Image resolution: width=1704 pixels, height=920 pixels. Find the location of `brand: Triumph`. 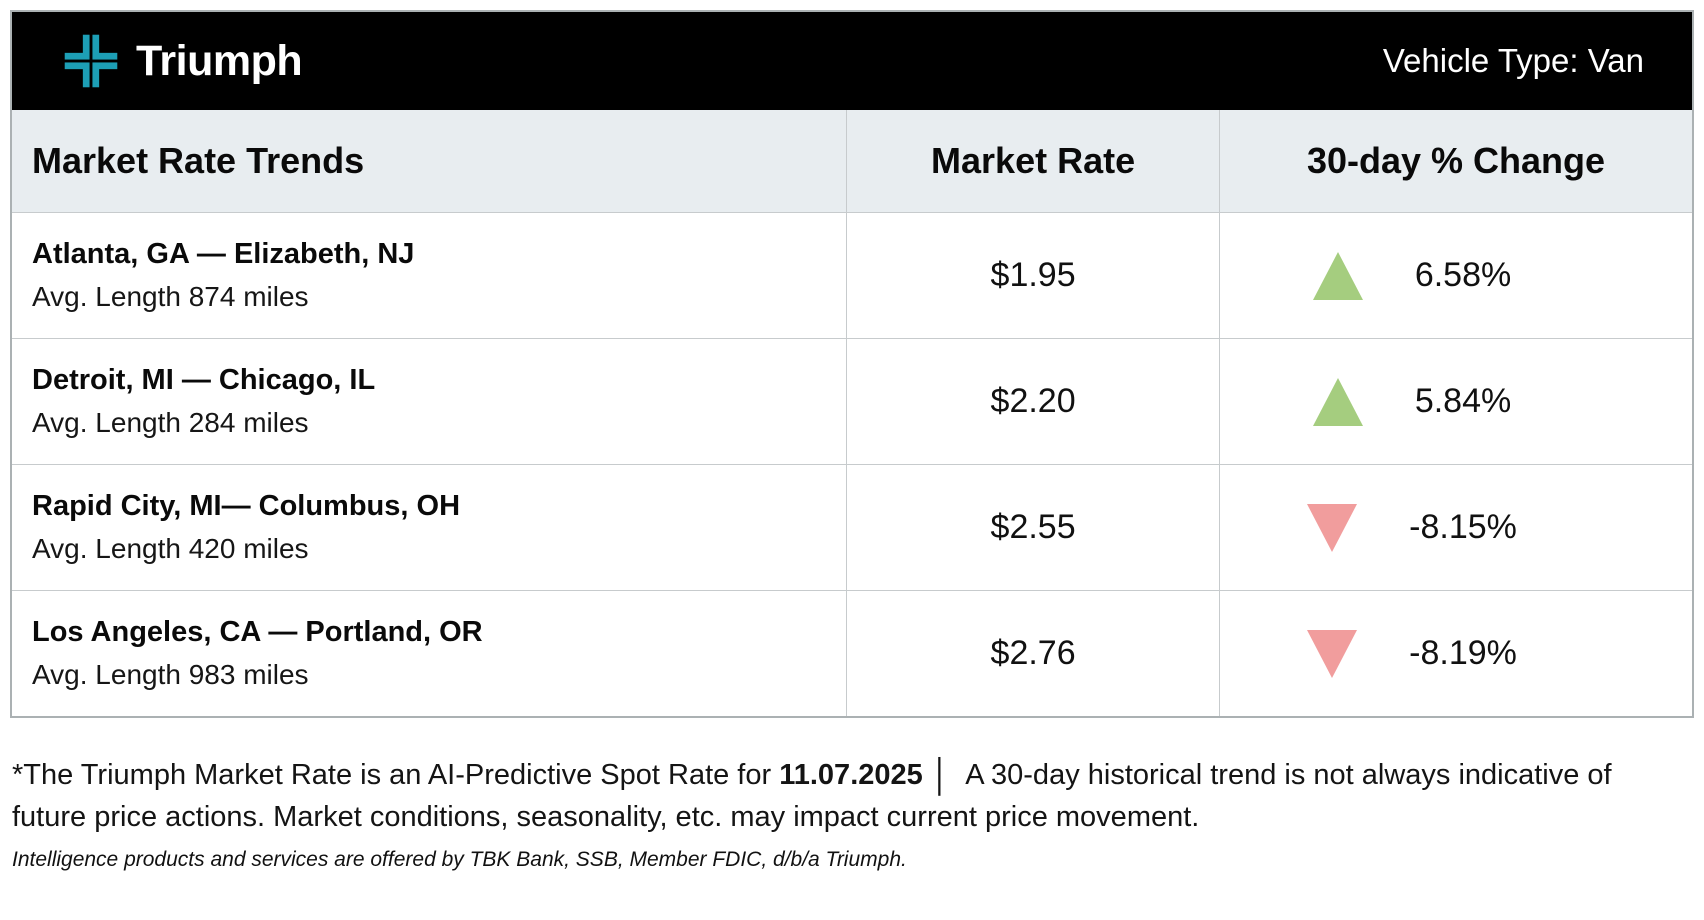

brand: Triumph is located at coordinates (182, 61).